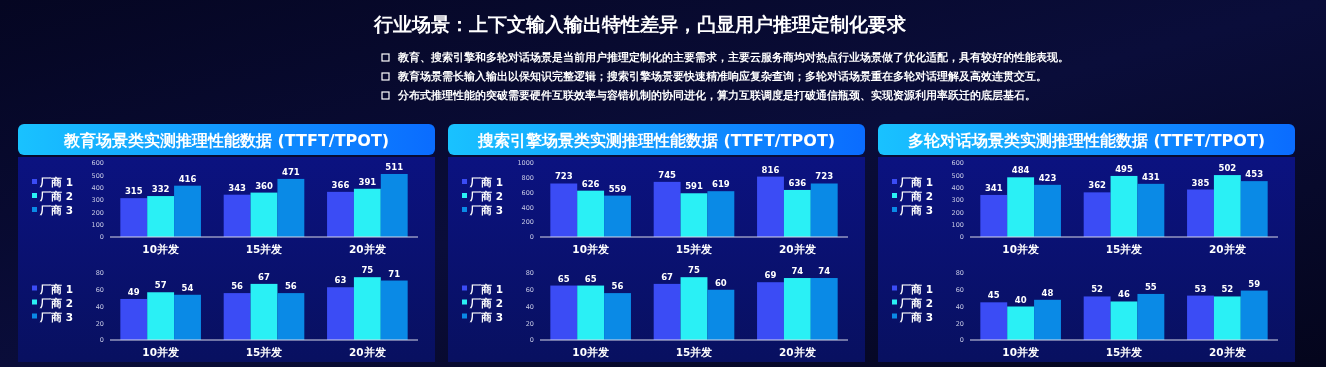  I want to click on data-label: 362, so click(1097, 185).